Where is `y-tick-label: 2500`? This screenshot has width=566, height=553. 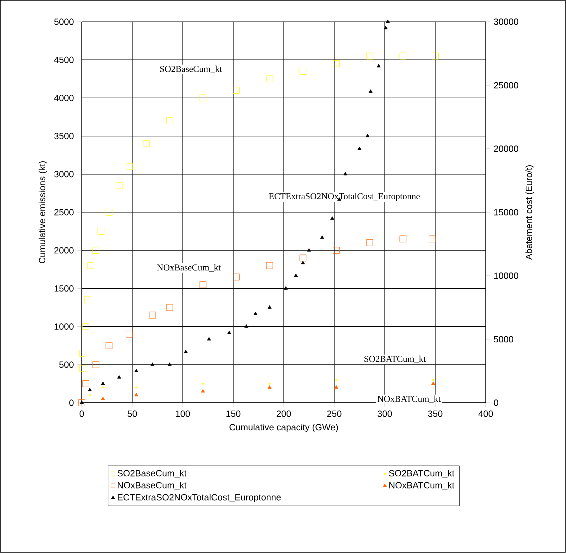
y-tick-label: 2500 is located at coordinates (64, 212).